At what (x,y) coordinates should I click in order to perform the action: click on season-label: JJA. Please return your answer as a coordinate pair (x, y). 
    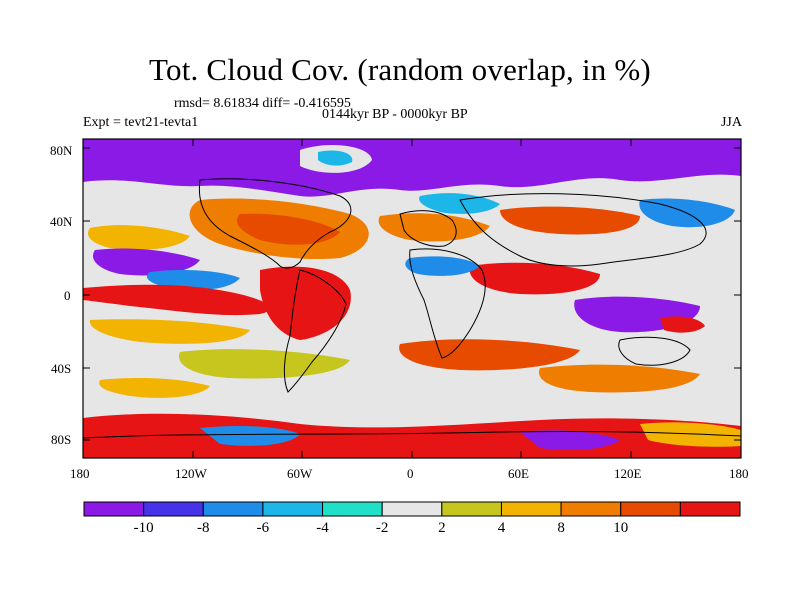
    Looking at the image, I should click on (731, 122).